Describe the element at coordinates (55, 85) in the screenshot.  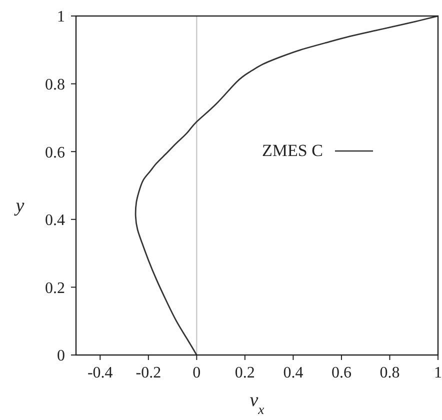
I see `y-tick-label: 0.8` at that location.